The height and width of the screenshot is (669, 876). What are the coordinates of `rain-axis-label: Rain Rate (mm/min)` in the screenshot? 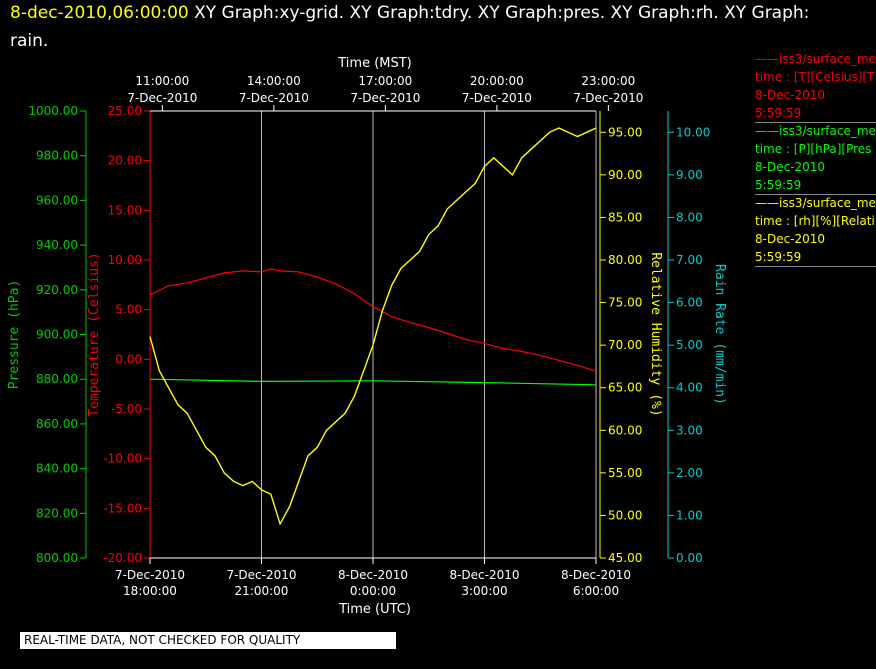 It's located at (719, 334).